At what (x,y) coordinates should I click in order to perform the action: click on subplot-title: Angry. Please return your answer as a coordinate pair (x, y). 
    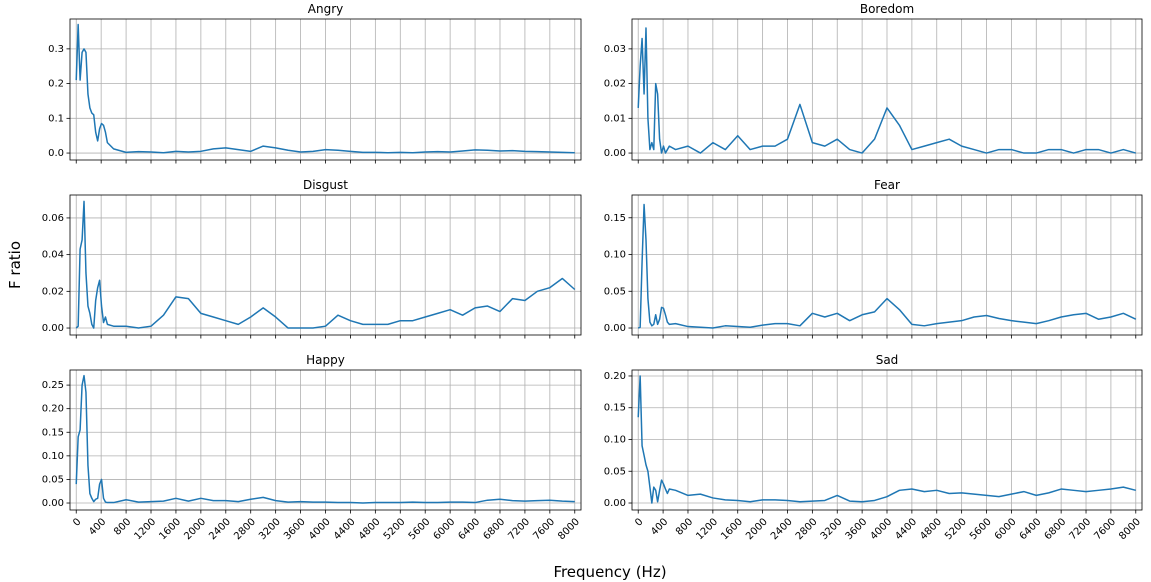
    Looking at the image, I should click on (325, 9).